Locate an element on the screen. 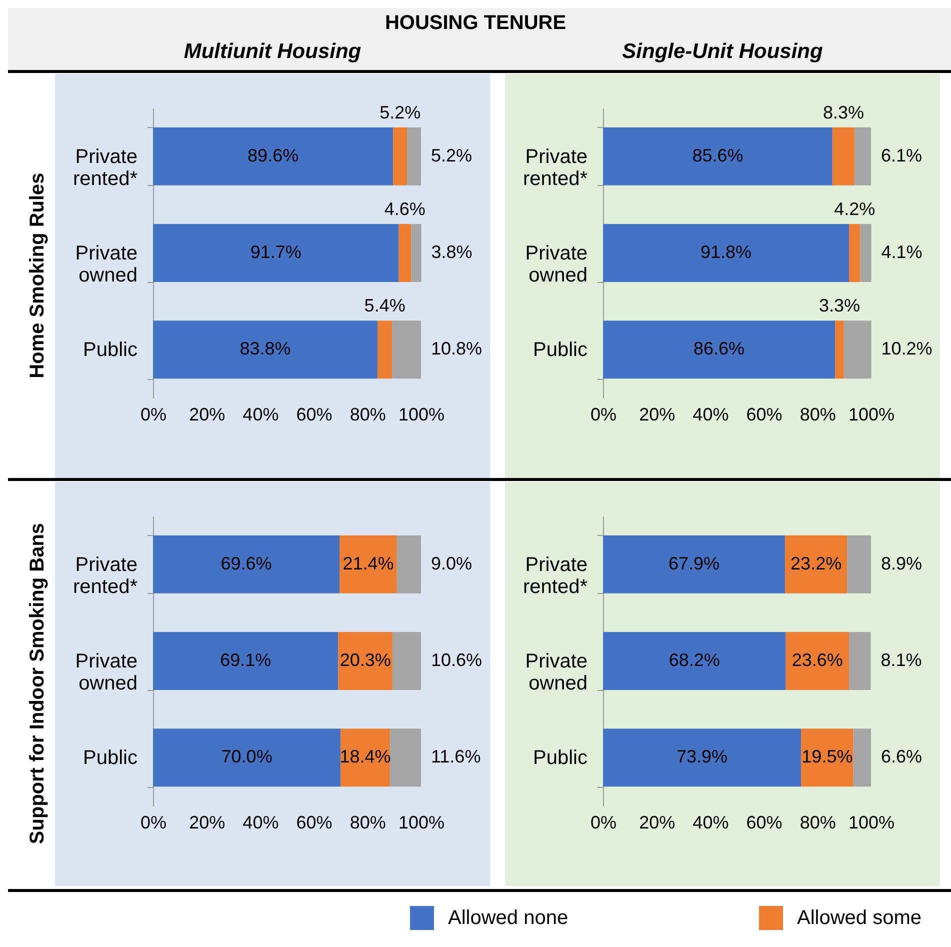  data-label: 69.1% is located at coordinates (246, 660).